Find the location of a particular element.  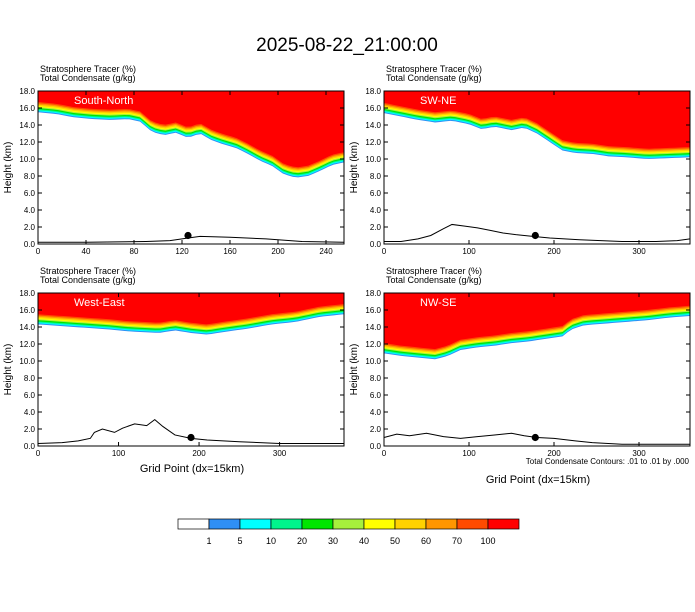

colorbar-label: 30 is located at coordinates (333, 541).